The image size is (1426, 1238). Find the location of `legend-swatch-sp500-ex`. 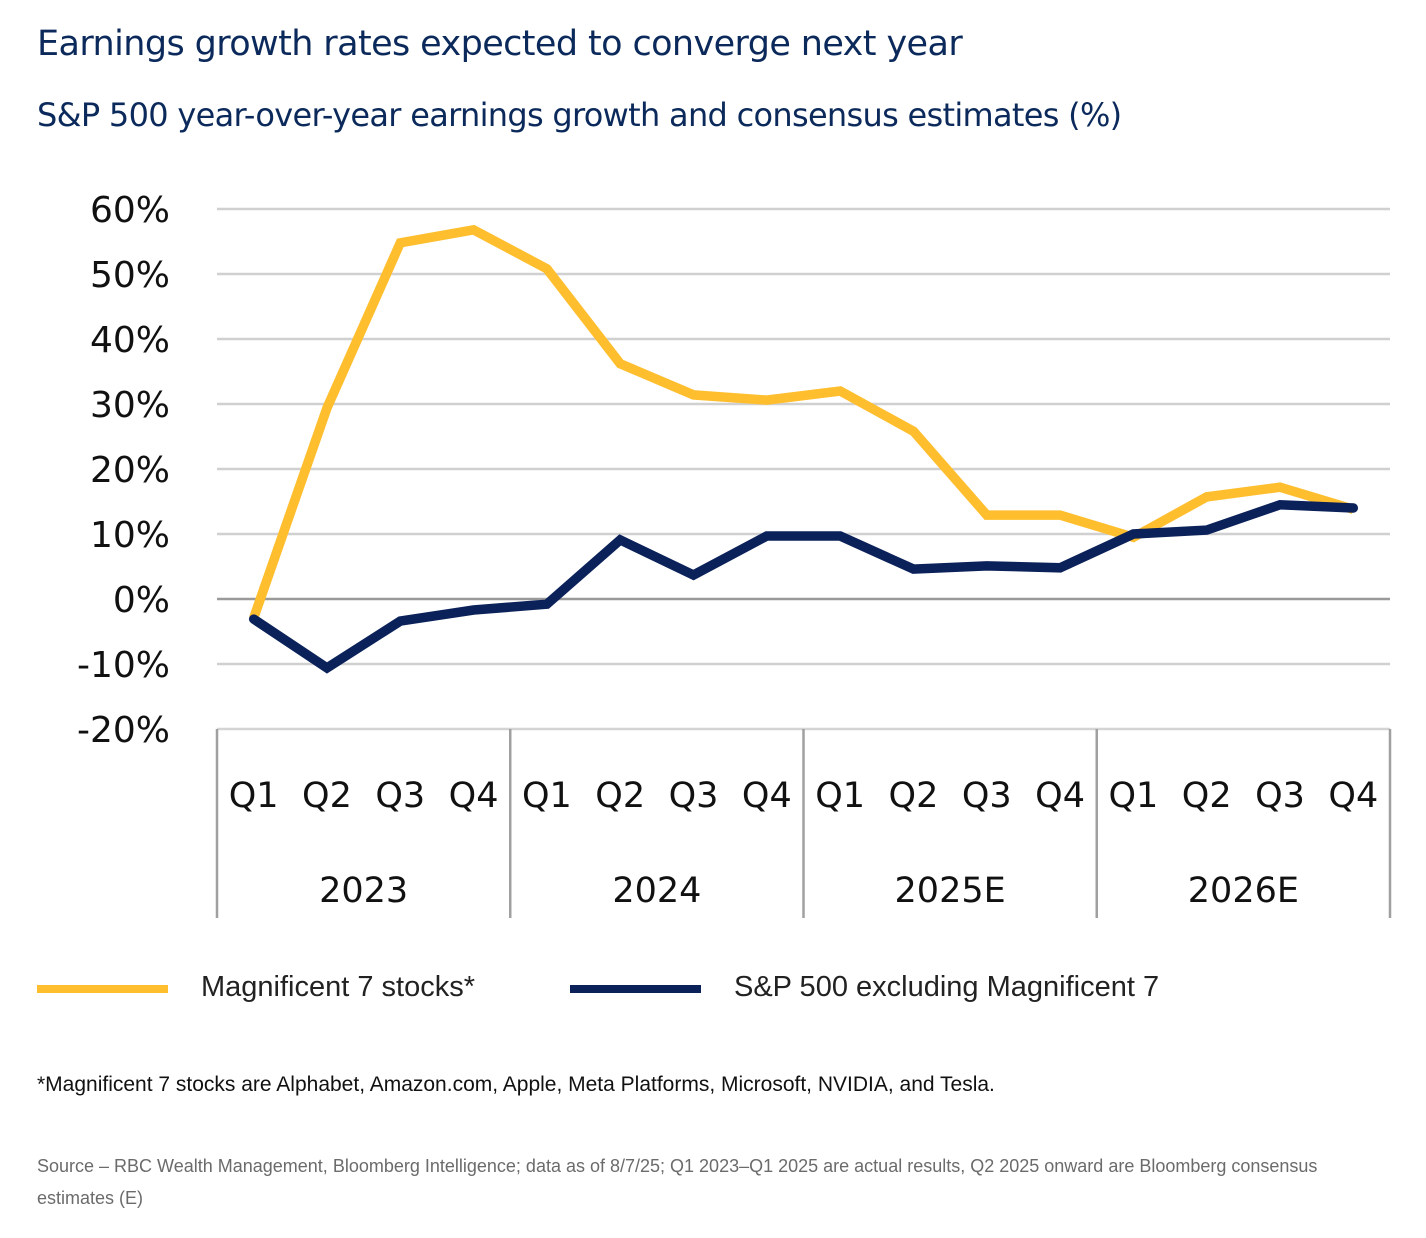

legend-swatch-sp500-ex is located at coordinates (635, 989).